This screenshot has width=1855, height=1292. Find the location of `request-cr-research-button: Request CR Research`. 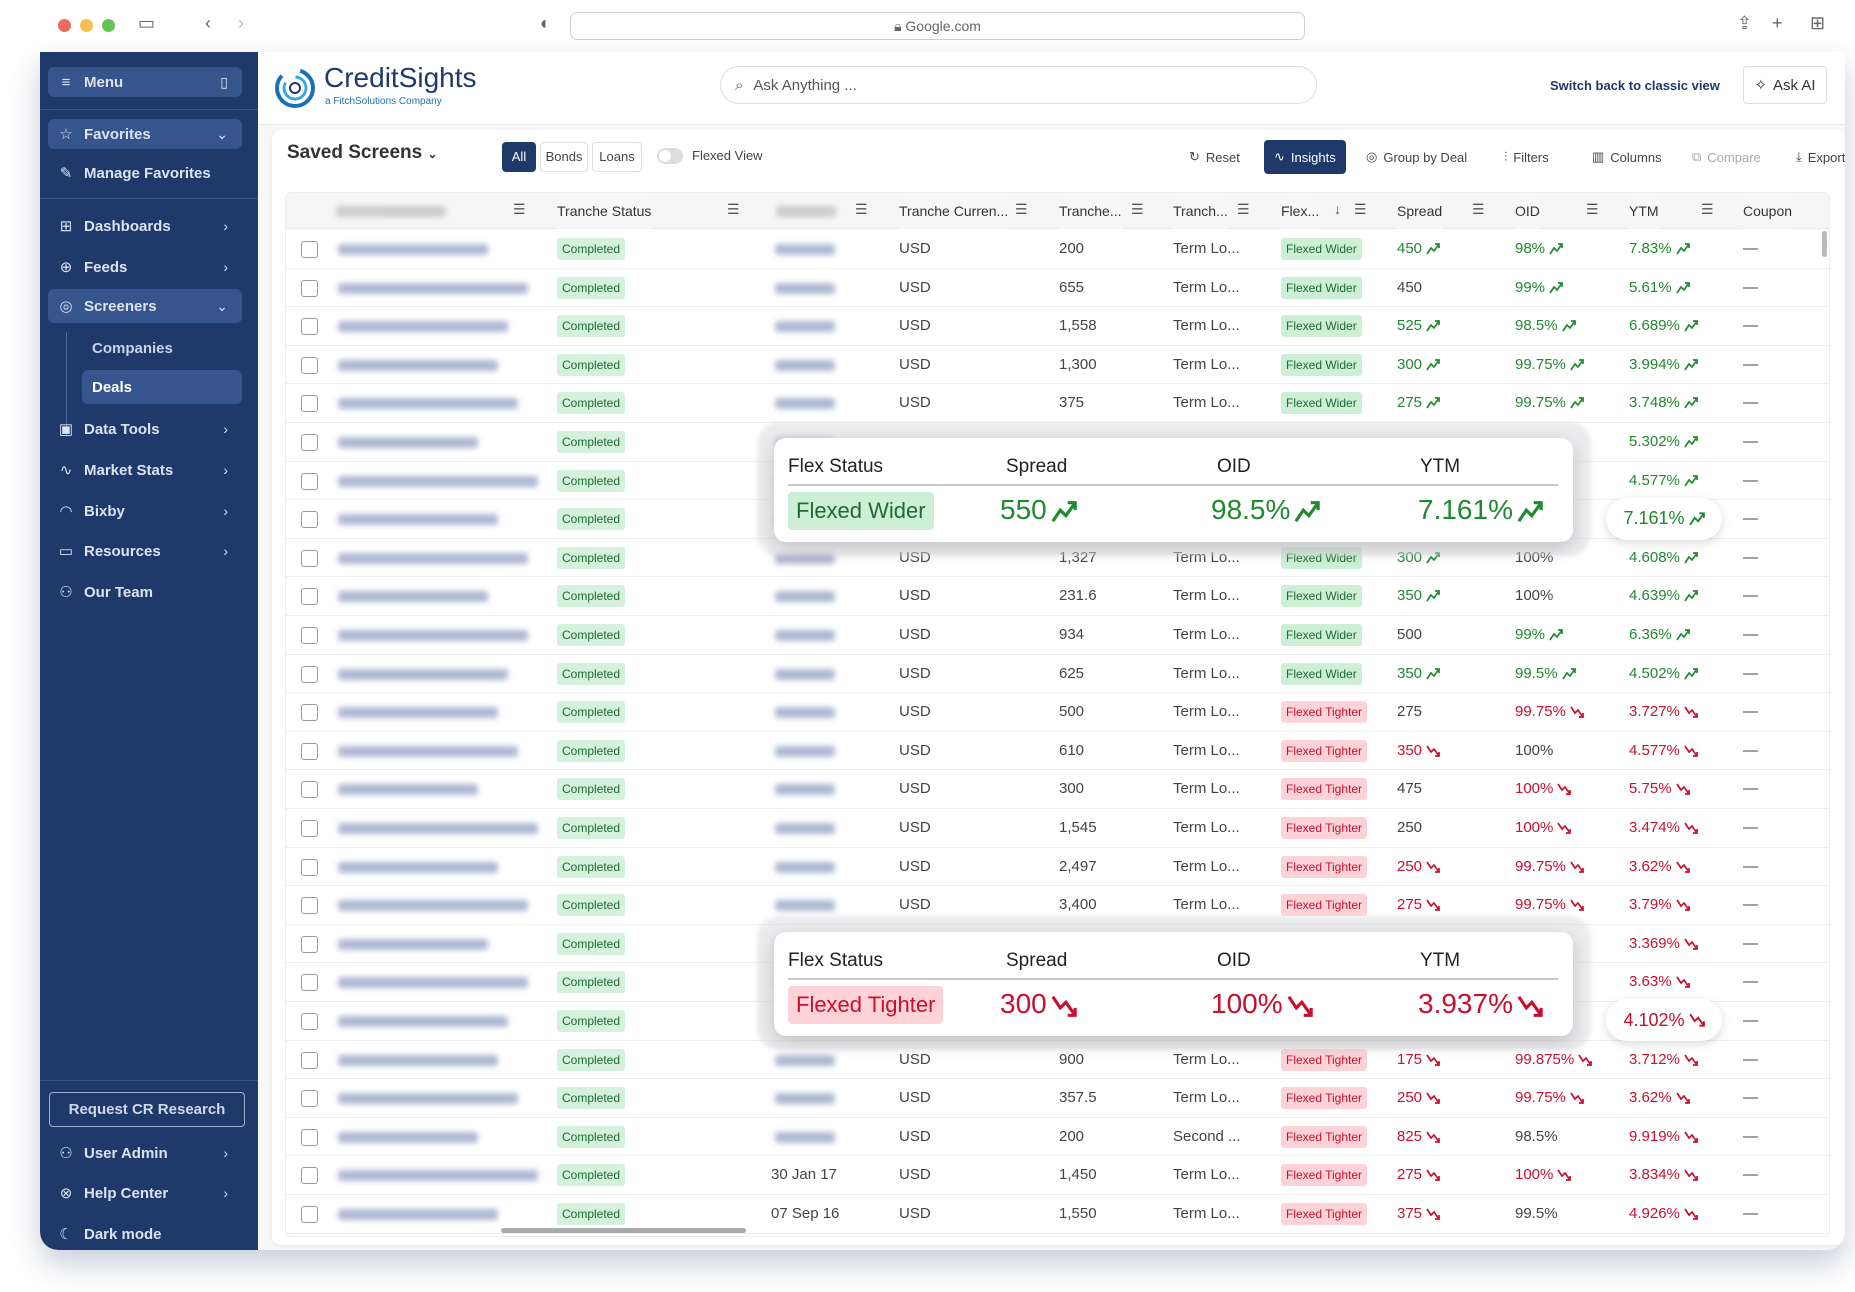

request-cr-research-button: Request CR Research is located at coordinates (147, 1109).